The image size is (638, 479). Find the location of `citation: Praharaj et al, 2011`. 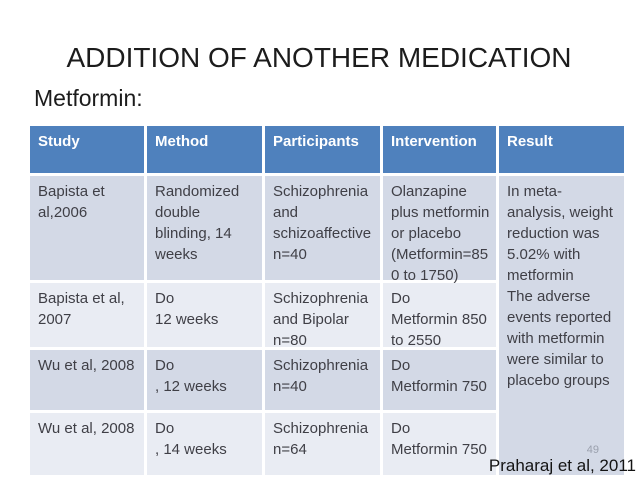

citation: Praharaj et al, 2011 is located at coordinates (562, 465).